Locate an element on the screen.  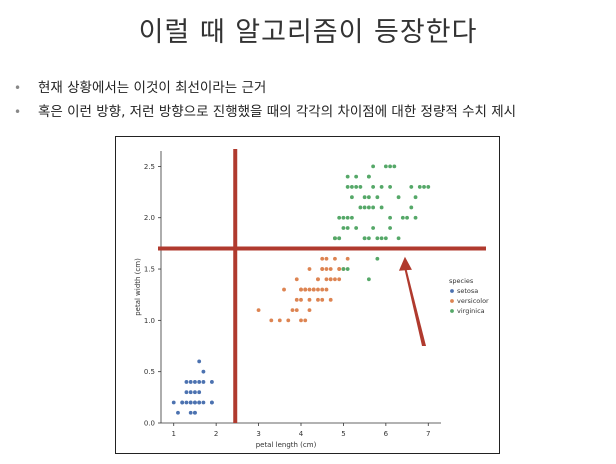
legend-entry: setosa is located at coordinates (467, 291).